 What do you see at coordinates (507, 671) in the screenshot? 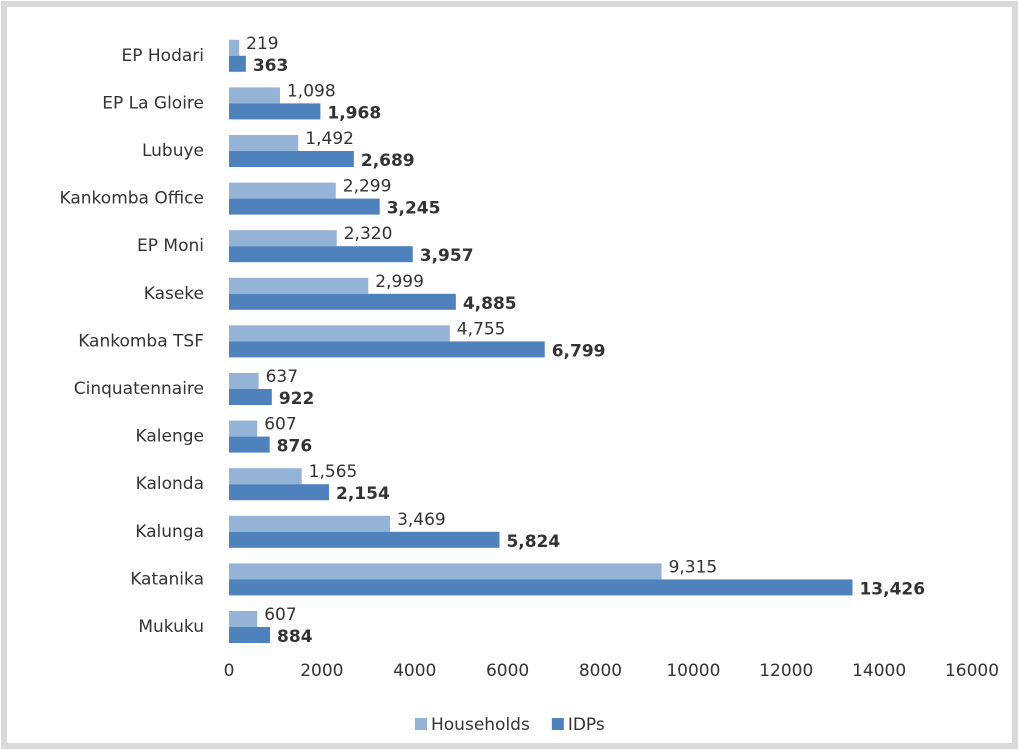
I see `x-tick-label: 6000` at bounding box center [507, 671].